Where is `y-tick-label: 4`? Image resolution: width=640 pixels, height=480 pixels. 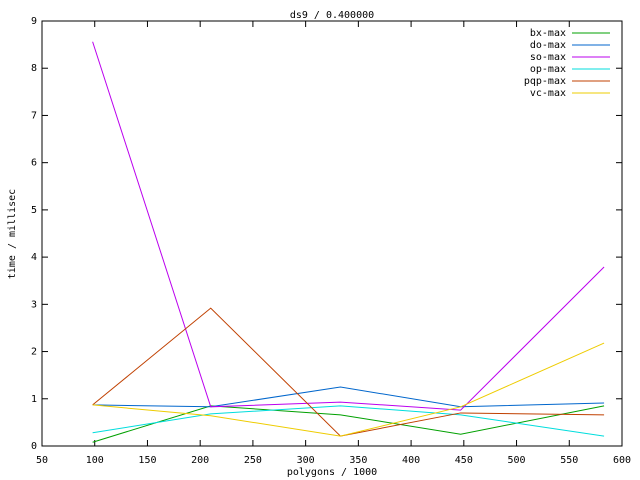
y-tick-label: 4 is located at coordinates (34, 257).